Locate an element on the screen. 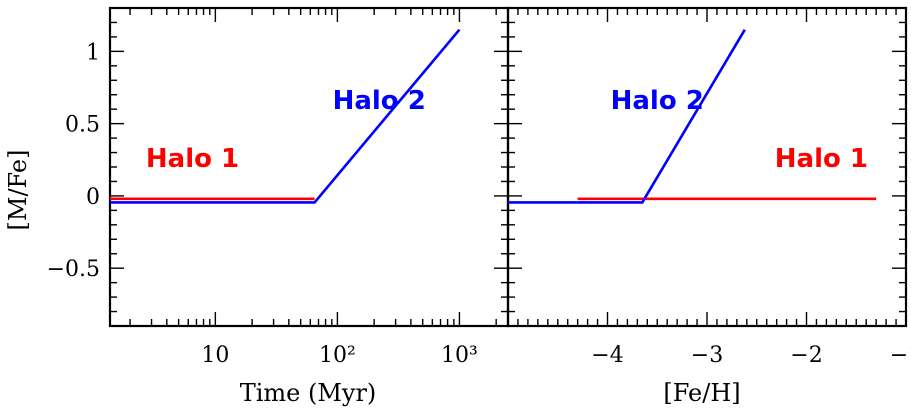 Image resolution: width=911 pixels, height=415 pixels. x-axis-label-time: Time (Myr) is located at coordinates (308, 393).